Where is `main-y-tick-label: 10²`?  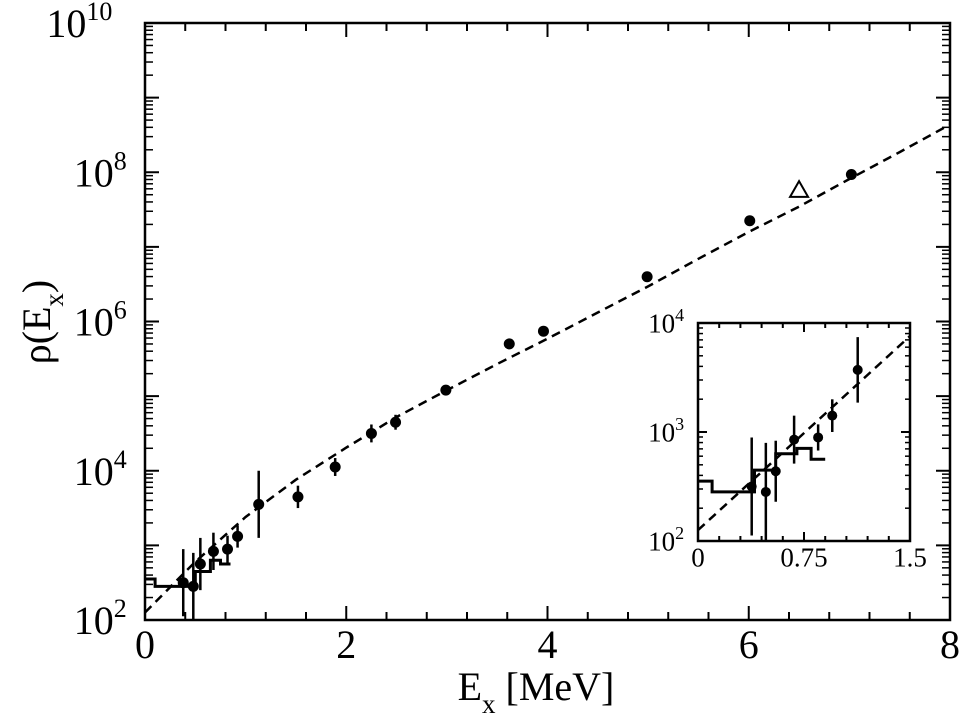 main-y-tick-label: 10² is located at coordinates (100, 618).